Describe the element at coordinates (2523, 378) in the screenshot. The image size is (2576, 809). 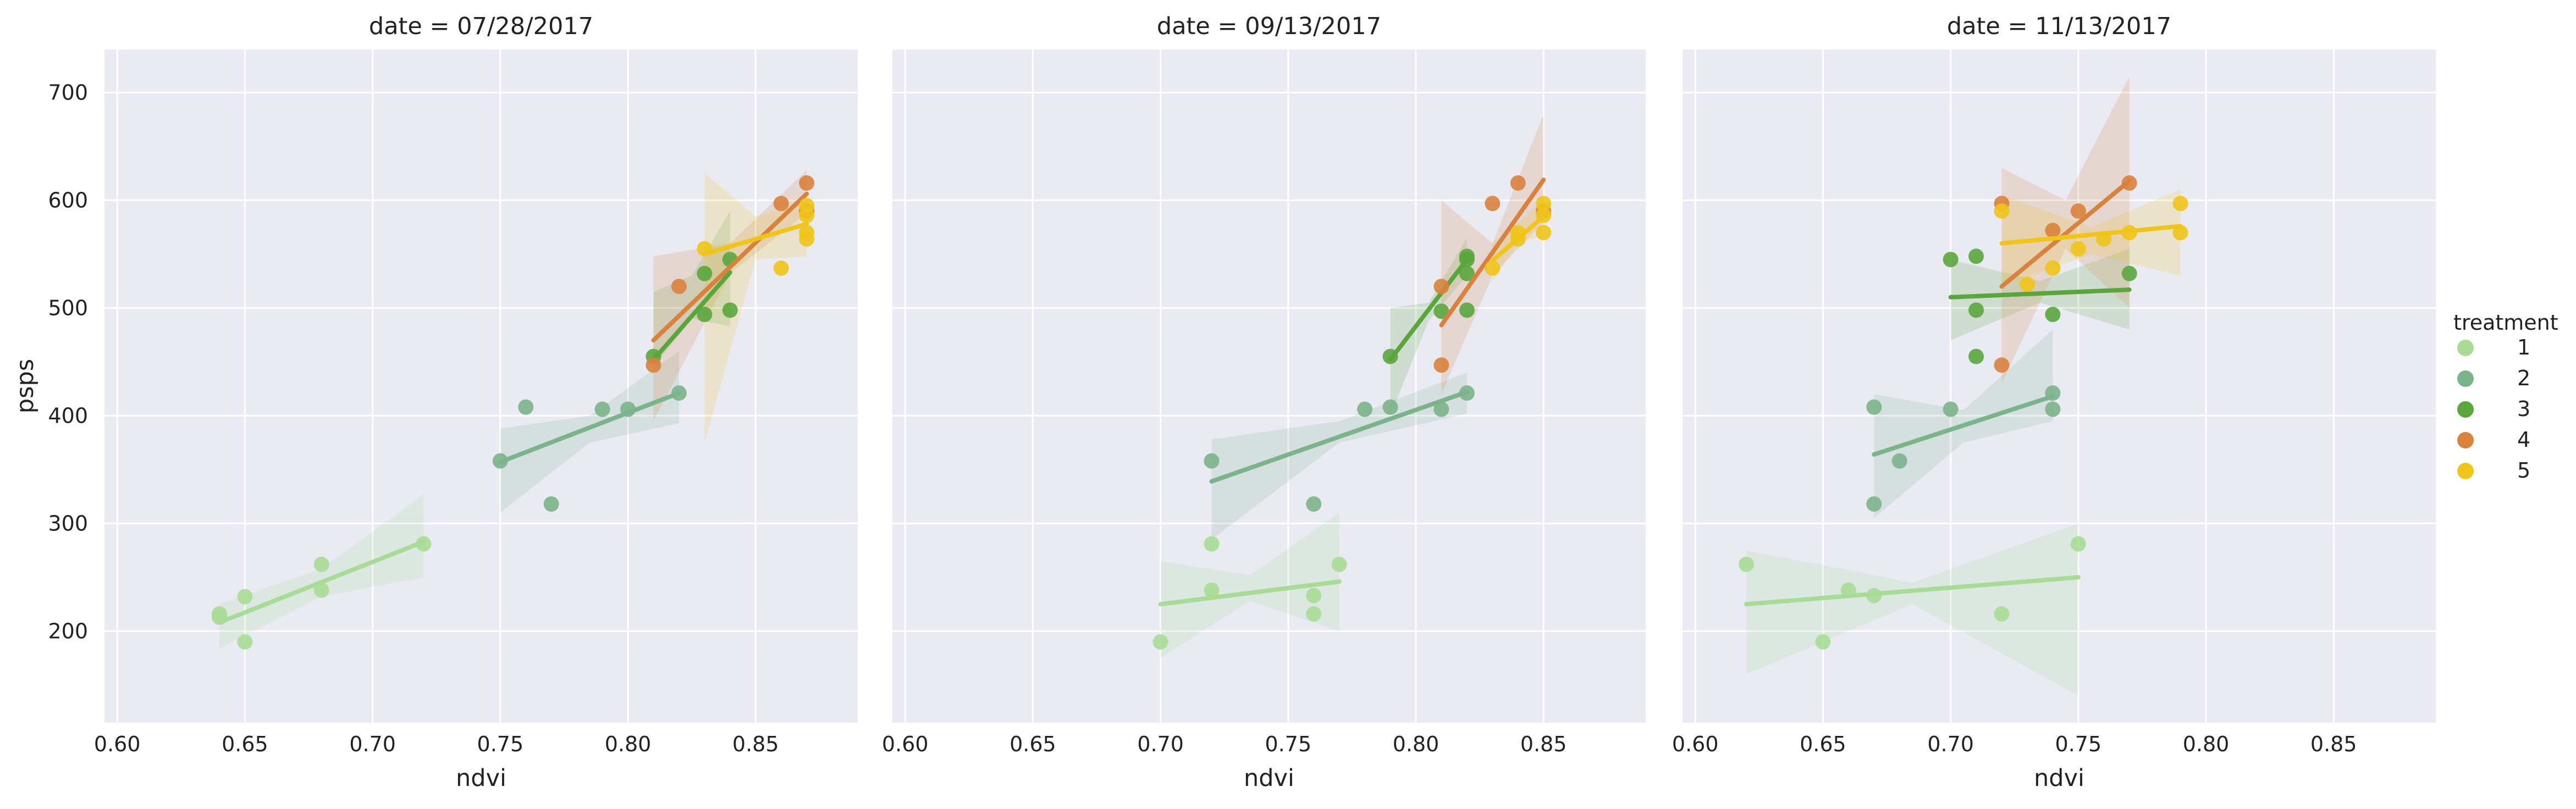
I see `legend-label: 2` at that location.